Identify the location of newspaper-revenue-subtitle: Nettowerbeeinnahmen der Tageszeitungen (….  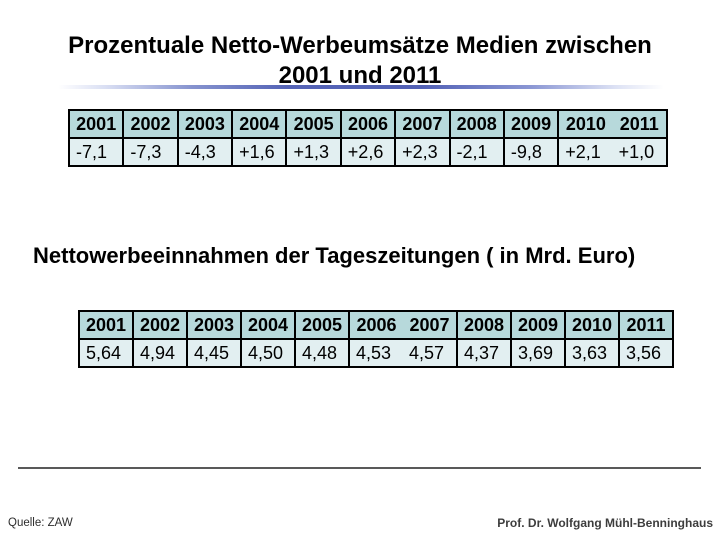
(334, 256).